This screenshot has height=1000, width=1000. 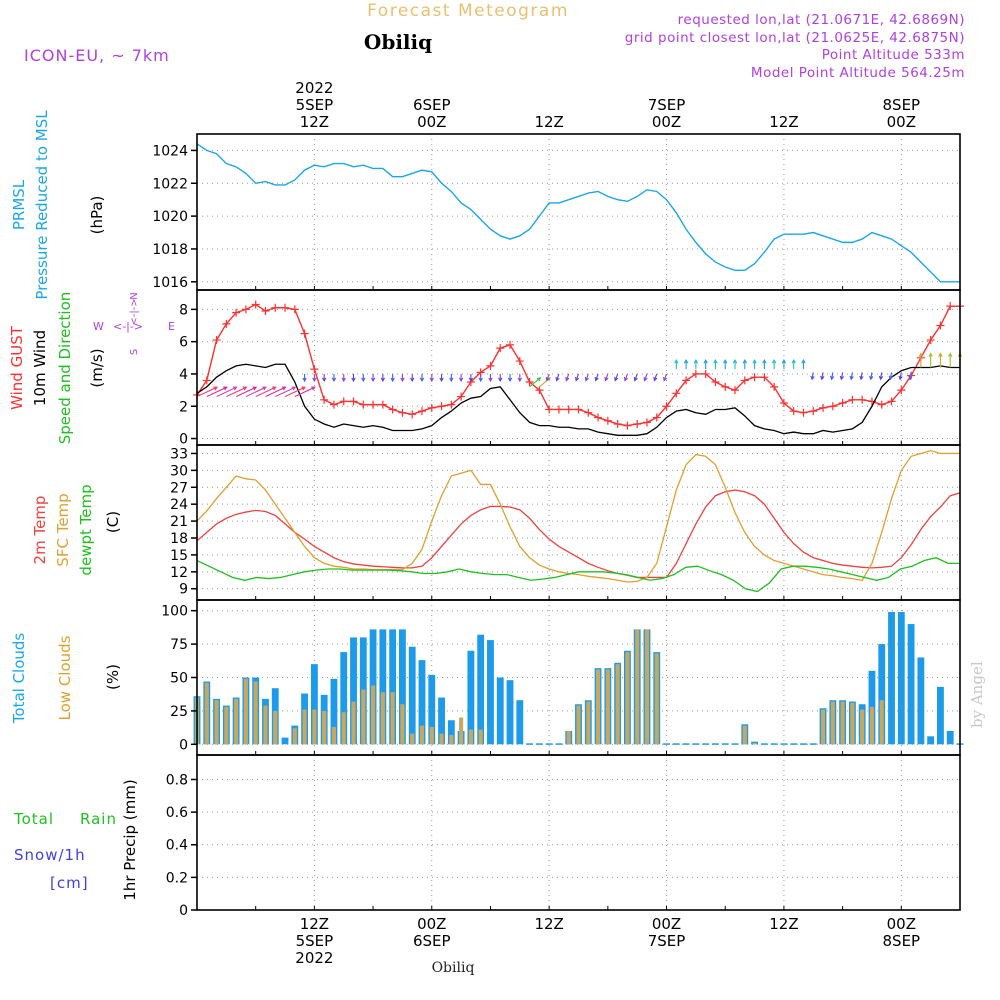 What do you see at coordinates (179, 539) in the screenshot?
I see `temperature-ytick-label: 18` at bounding box center [179, 539].